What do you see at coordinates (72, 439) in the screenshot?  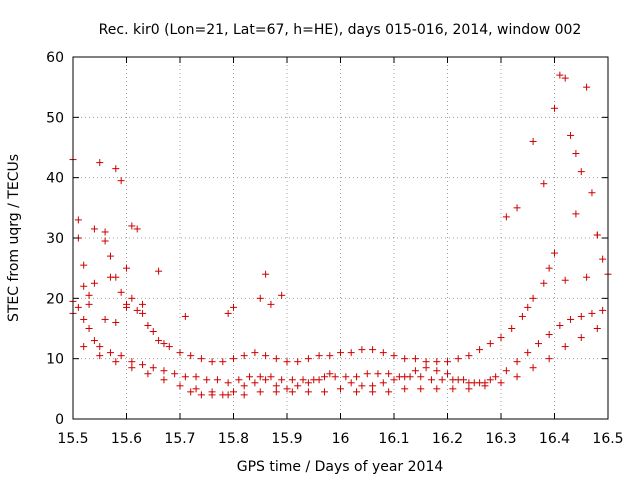 I see `x-tick-label: 15.5` at bounding box center [72, 439].